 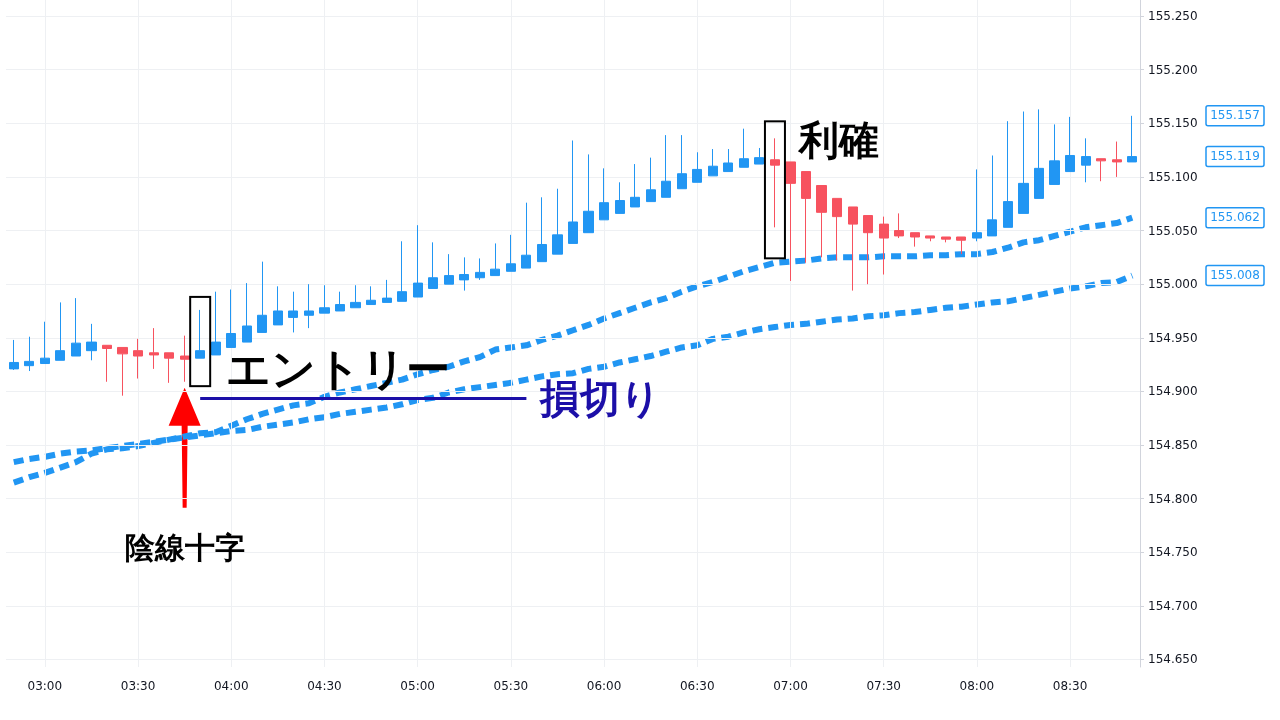 I want to click on text: 155.119, so click(x=1235, y=156).